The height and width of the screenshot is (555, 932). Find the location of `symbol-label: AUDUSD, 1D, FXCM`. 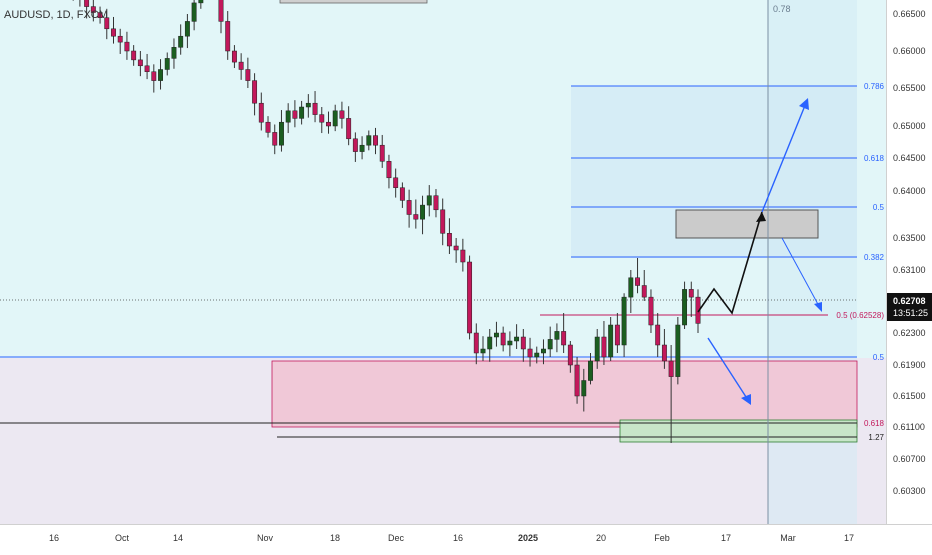

symbol-label: AUDUSD, 1D, FXCM is located at coordinates (56, 15).